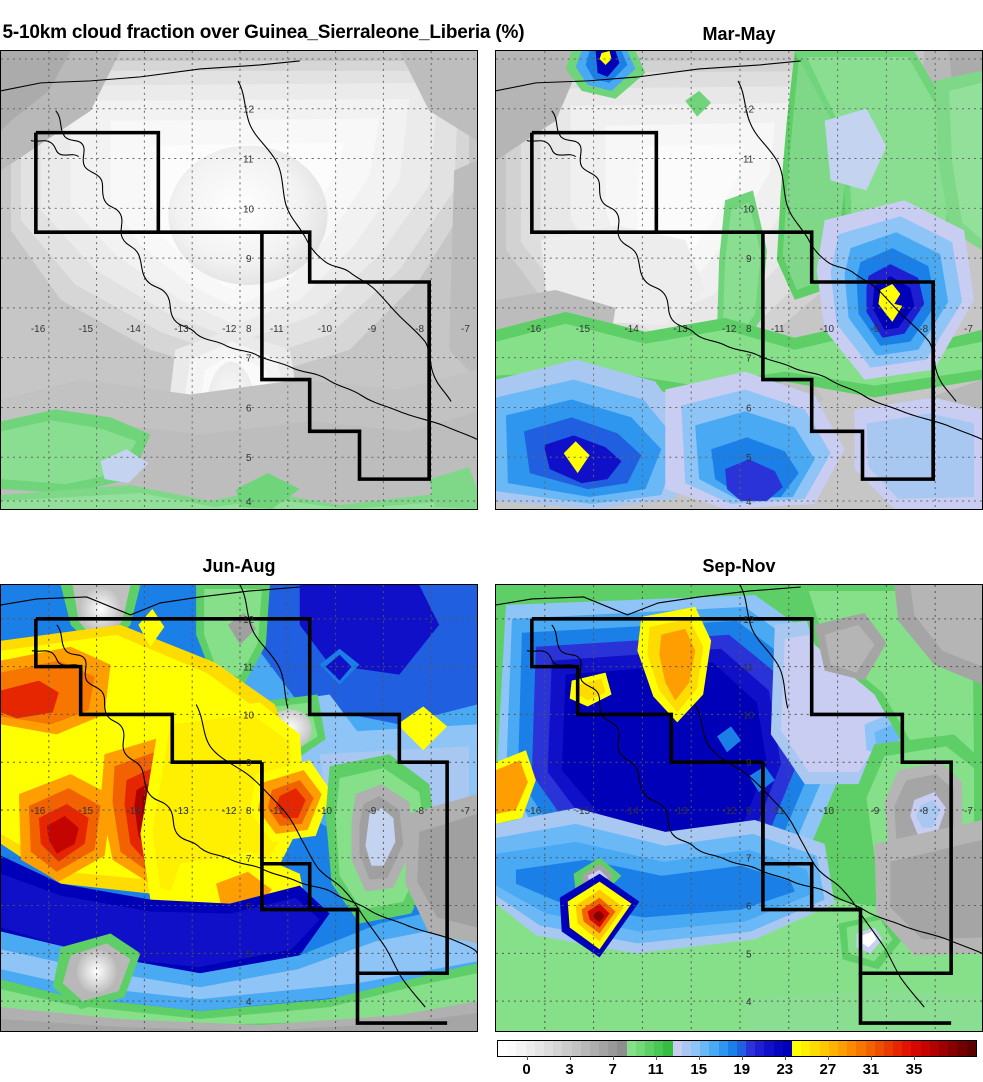 This screenshot has height=1082, width=983. What do you see at coordinates (737, 1068) in the screenshot?
I see `colorbar-tick-labels: 0 3 7 11 15 19 23 27 31 35` at bounding box center [737, 1068].